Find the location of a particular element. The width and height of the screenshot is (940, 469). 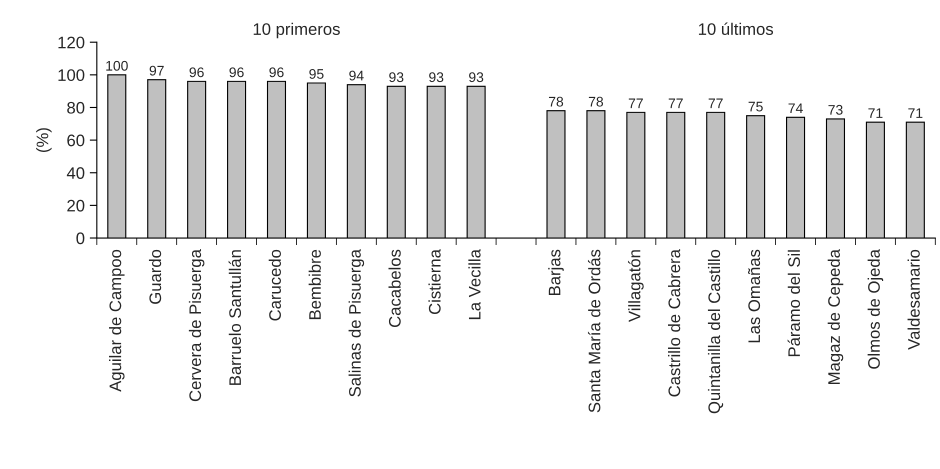

y-tick-label: 0 is located at coordinates (80, 238).